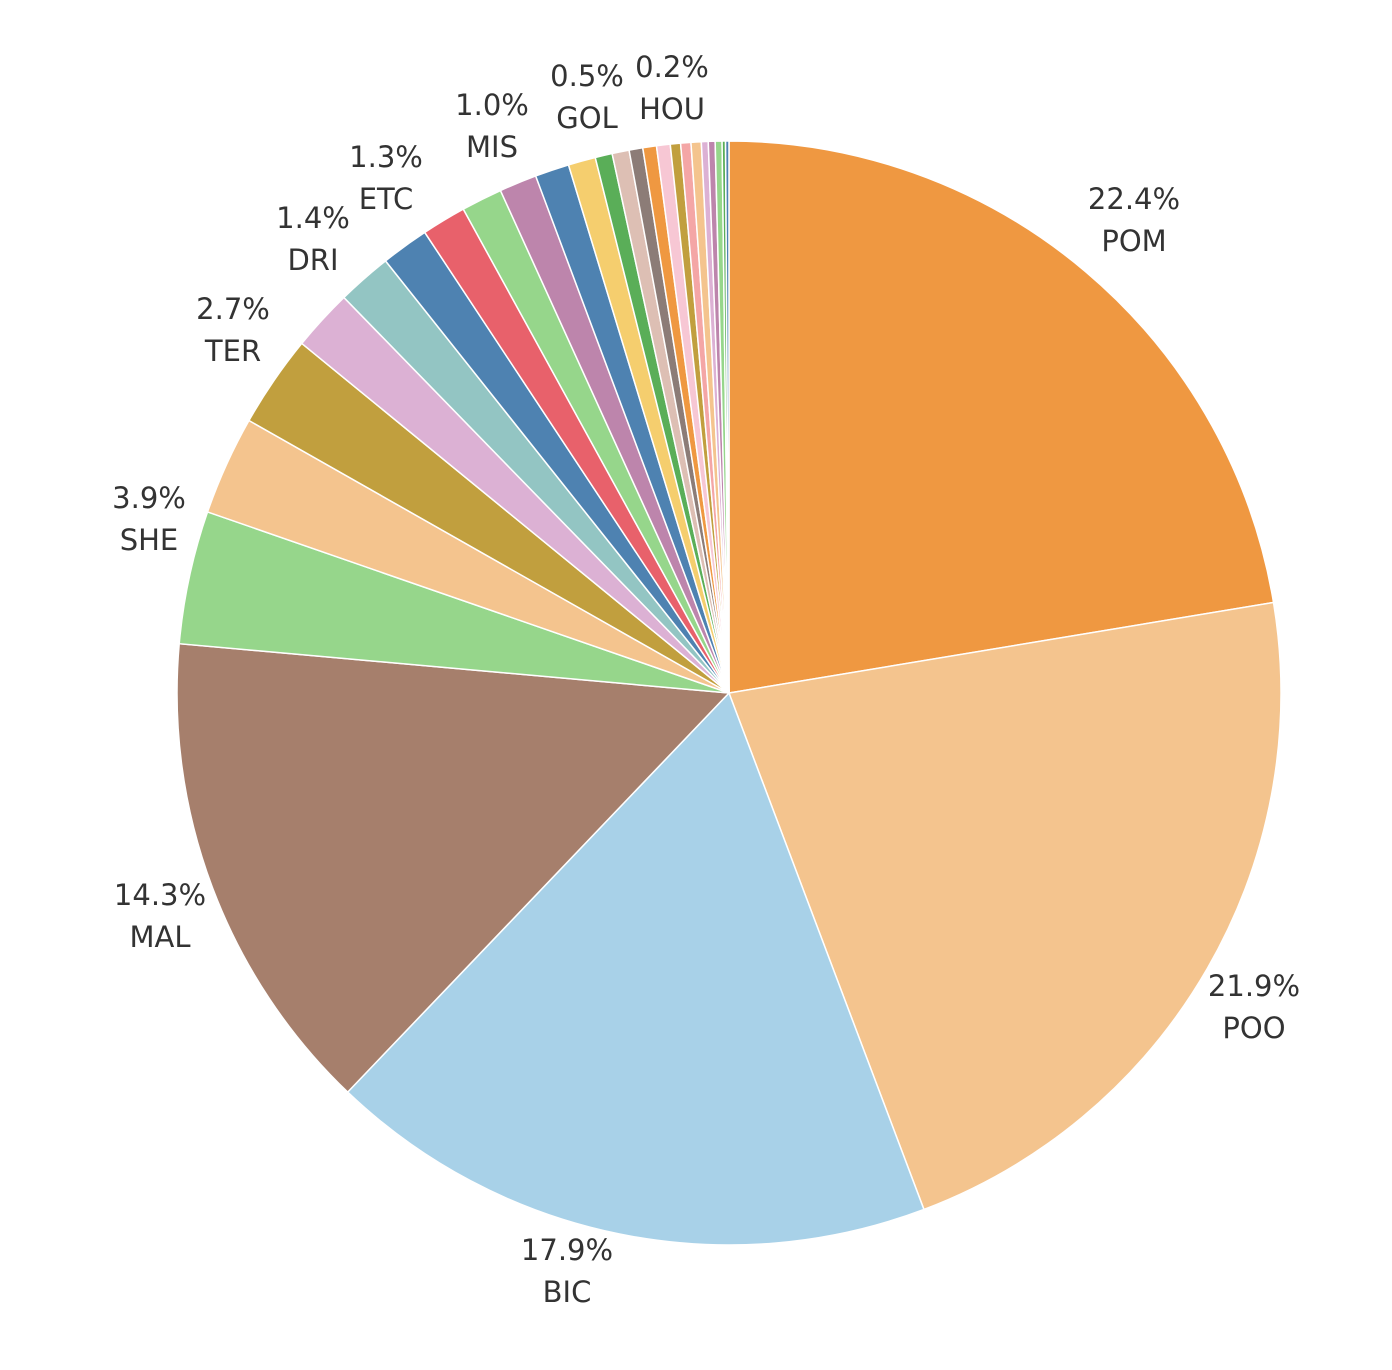 The image size is (1392, 1370). Describe the element at coordinates (453, 868) in the screenshot. I see `pie-slice-mal` at that location.